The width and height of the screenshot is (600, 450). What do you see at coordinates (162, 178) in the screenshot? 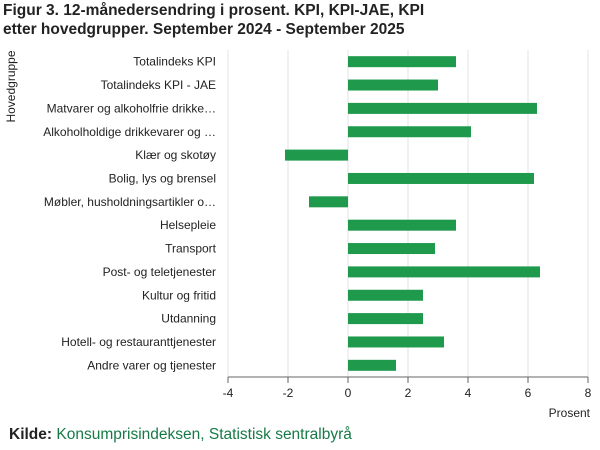
I see `category-label-5: Bolig, lys og brensel` at bounding box center [162, 178].